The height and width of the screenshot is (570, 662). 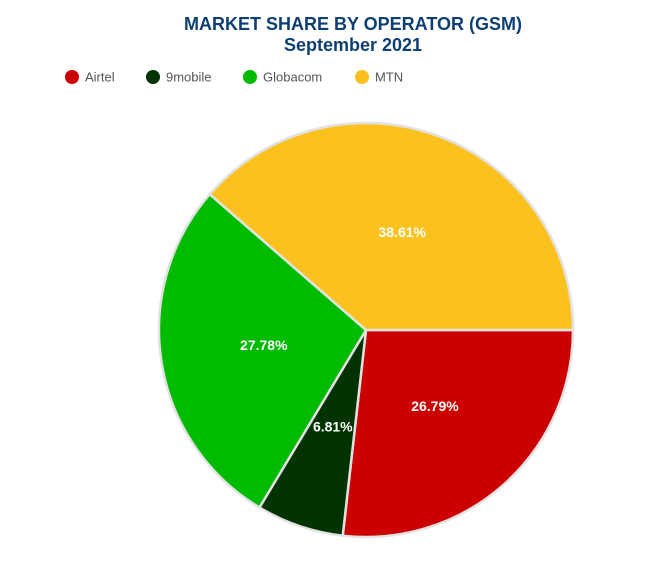 I want to click on chart-subtitle: September 2021, so click(x=353, y=45).